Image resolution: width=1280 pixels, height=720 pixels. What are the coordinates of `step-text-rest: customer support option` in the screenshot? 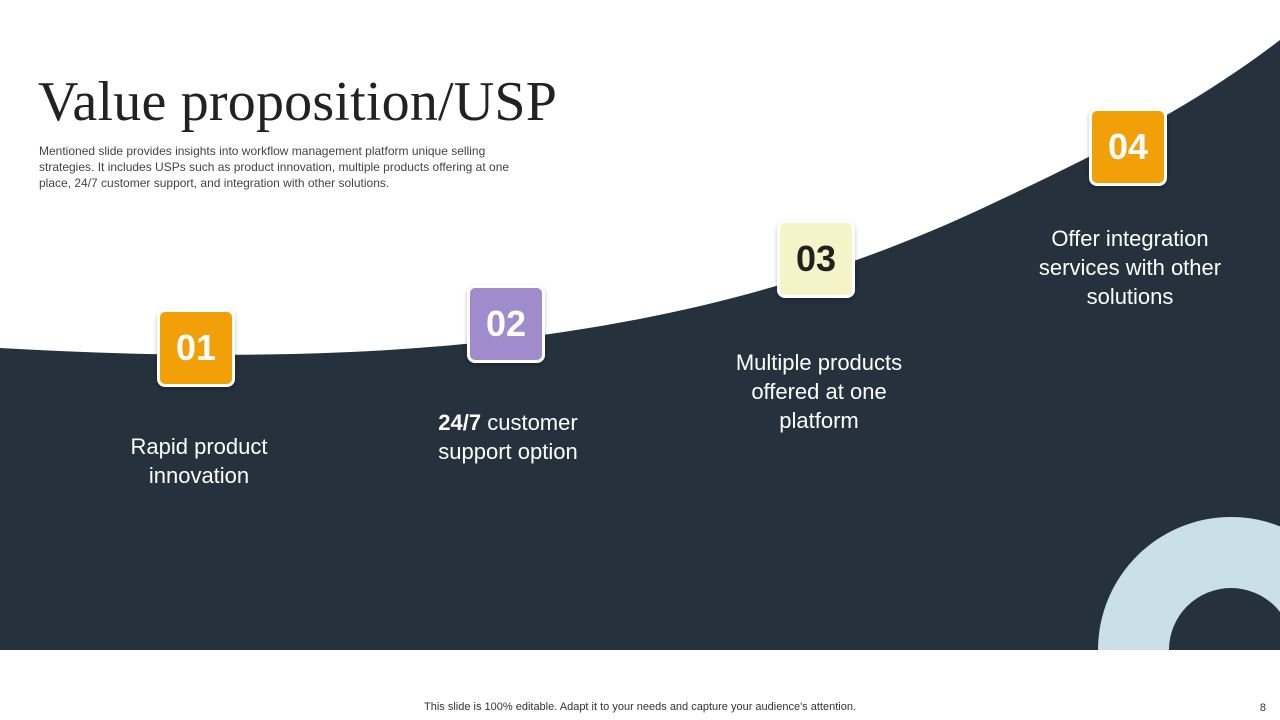 It's located at (508, 437).